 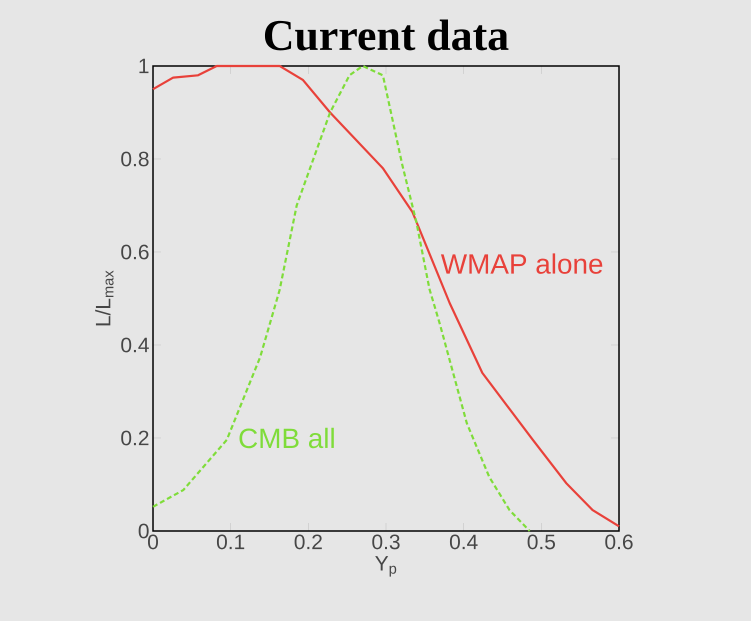 What do you see at coordinates (464, 542) in the screenshot?
I see `x-tick-label: 0.4` at bounding box center [464, 542].